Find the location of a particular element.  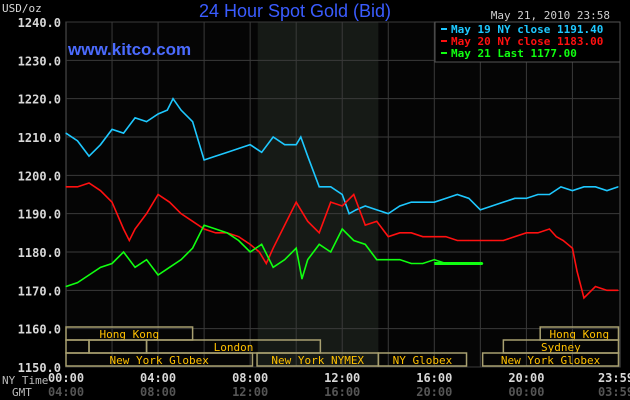

legend-entry: May 20 NY close 1183.00 is located at coordinates (527, 41).